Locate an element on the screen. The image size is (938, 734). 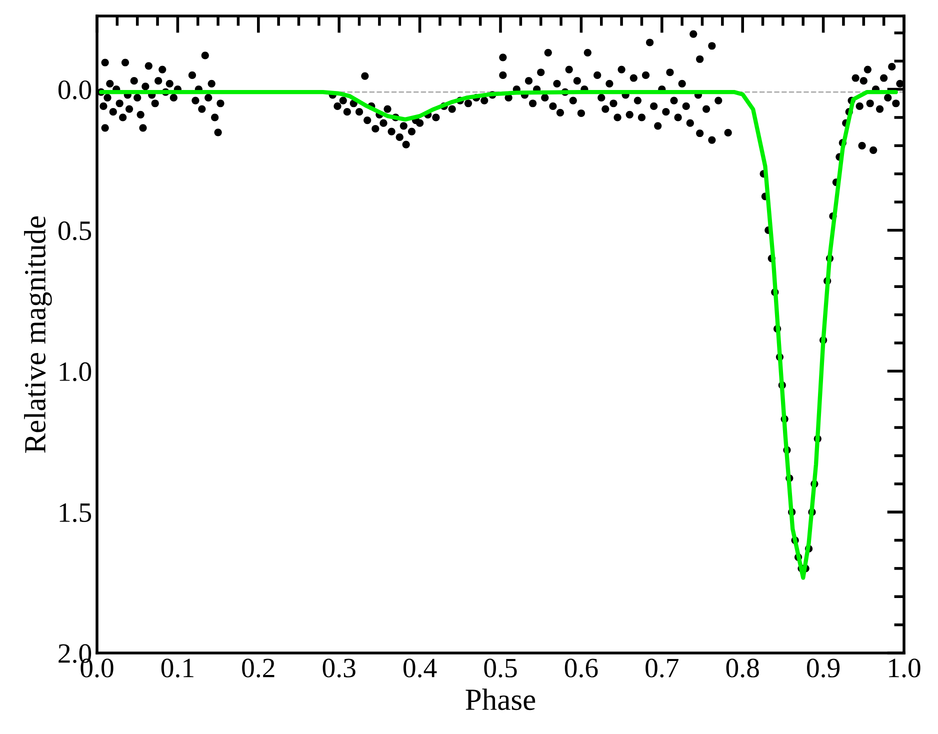
x-tick-label: 0.7 is located at coordinates (662, 668).